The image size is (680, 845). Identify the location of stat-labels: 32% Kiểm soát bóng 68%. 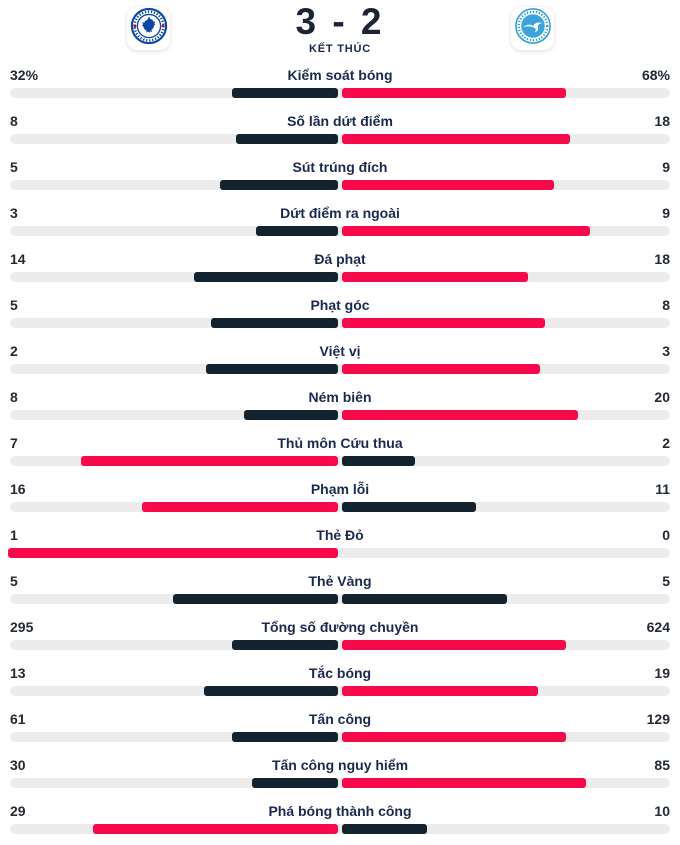
(340, 75).